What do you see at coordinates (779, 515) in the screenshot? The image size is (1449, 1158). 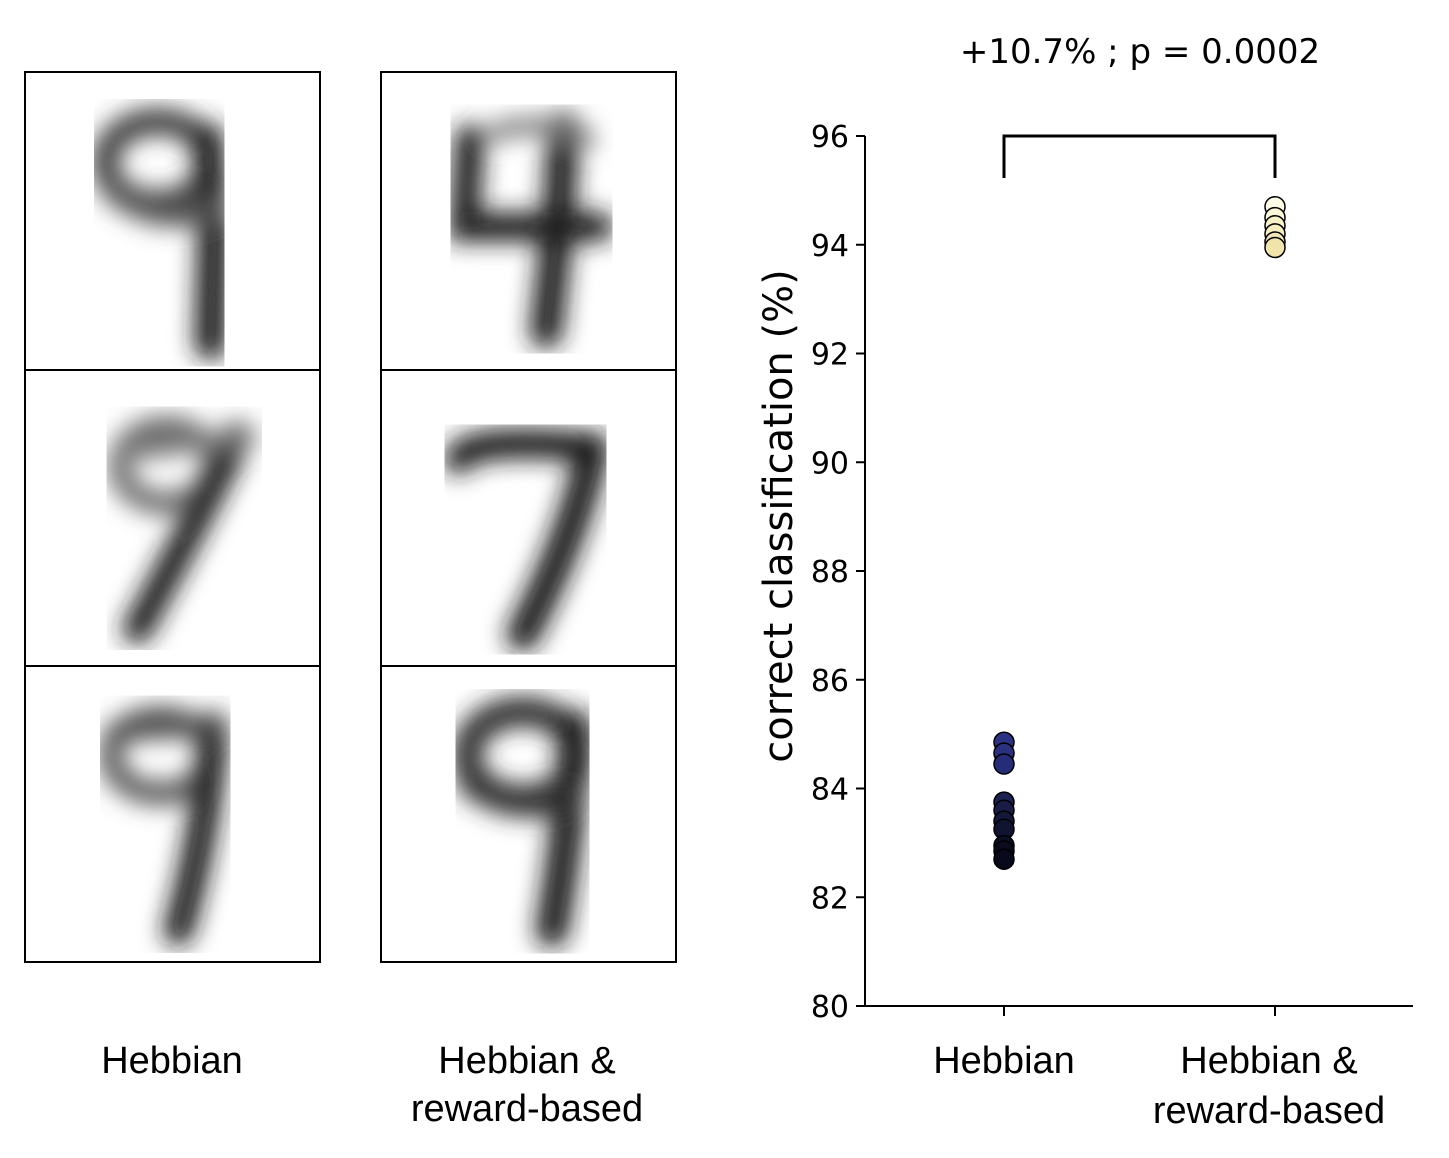 I see `y-axis-label: correct classification (%)` at bounding box center [779, 515].